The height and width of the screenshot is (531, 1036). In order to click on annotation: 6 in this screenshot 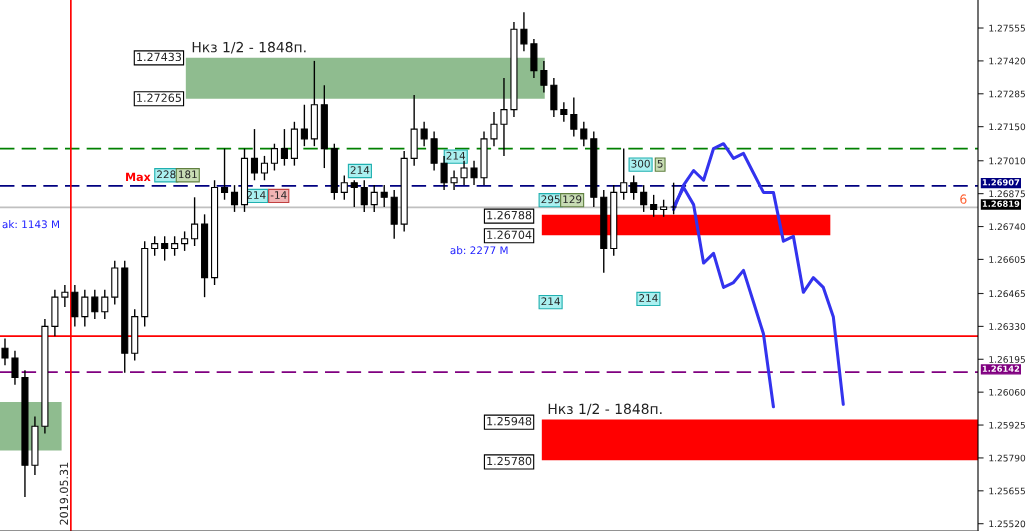, I will do `click(963, 199)`.